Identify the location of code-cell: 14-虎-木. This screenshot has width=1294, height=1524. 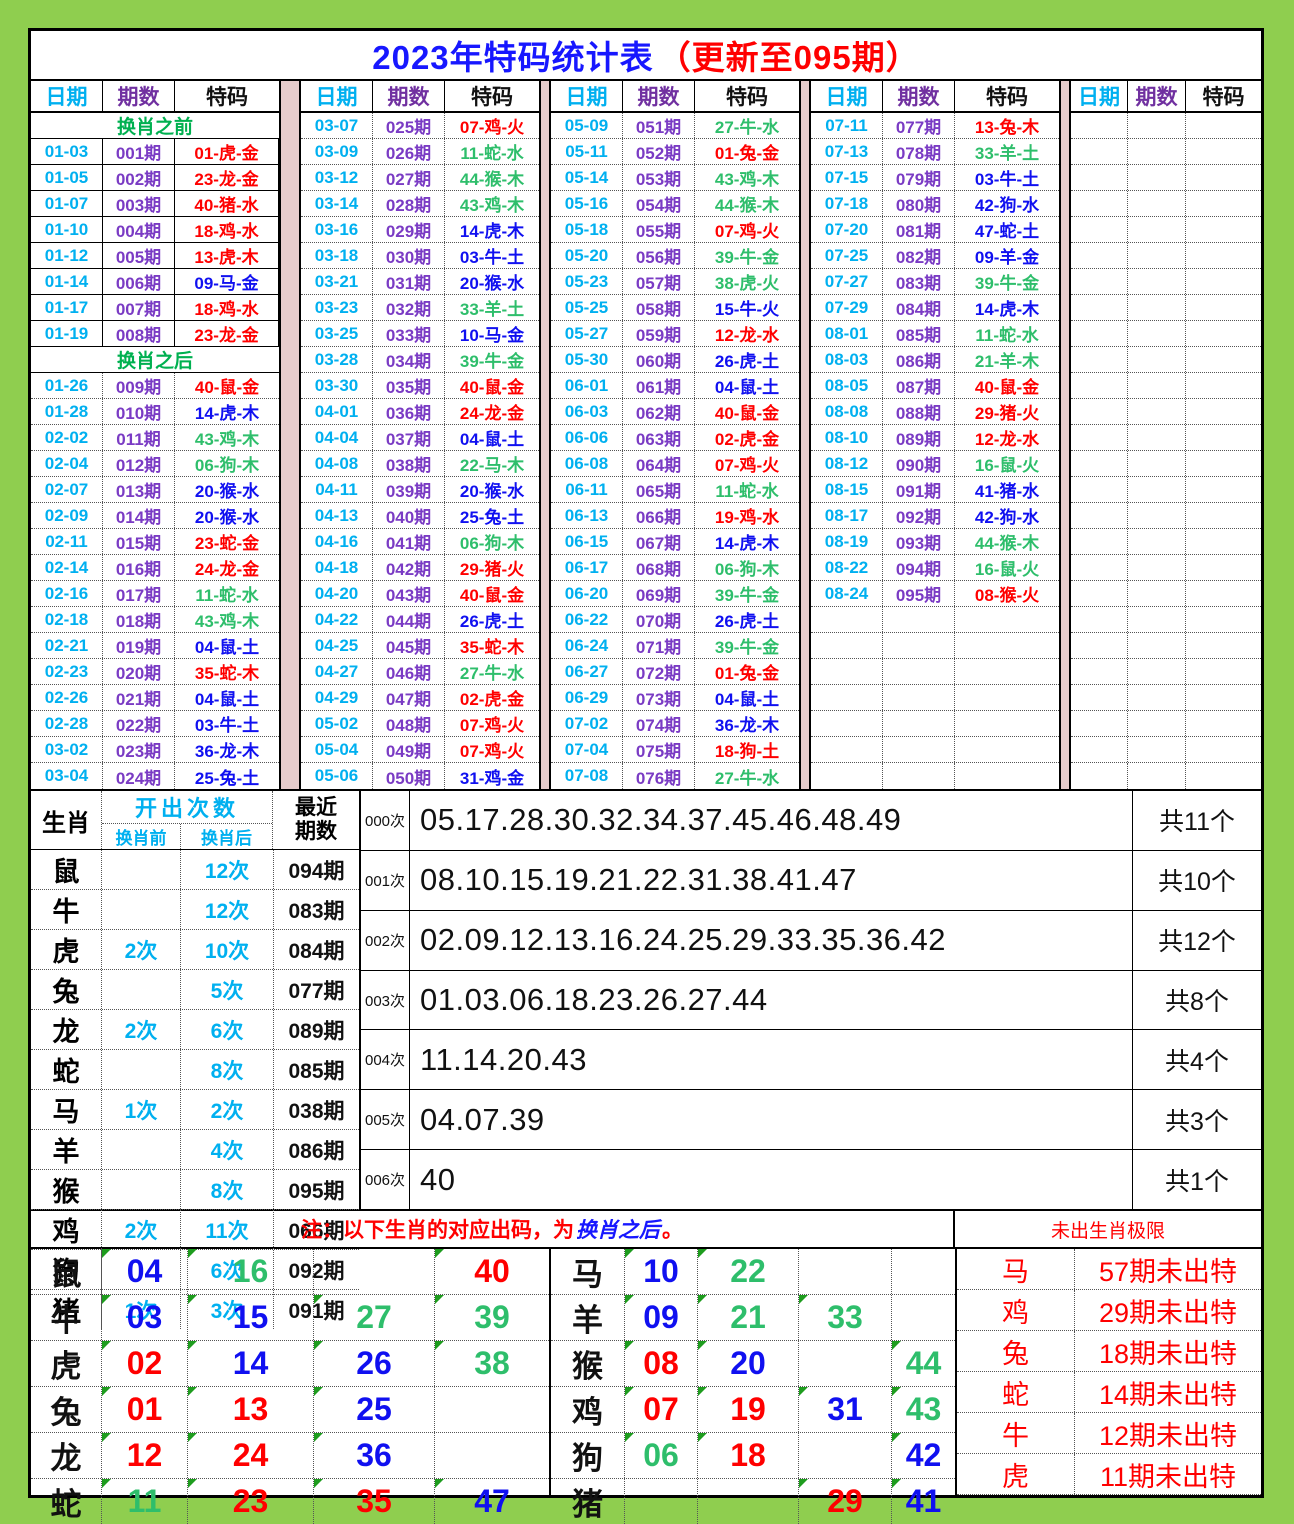
(1007, 309).